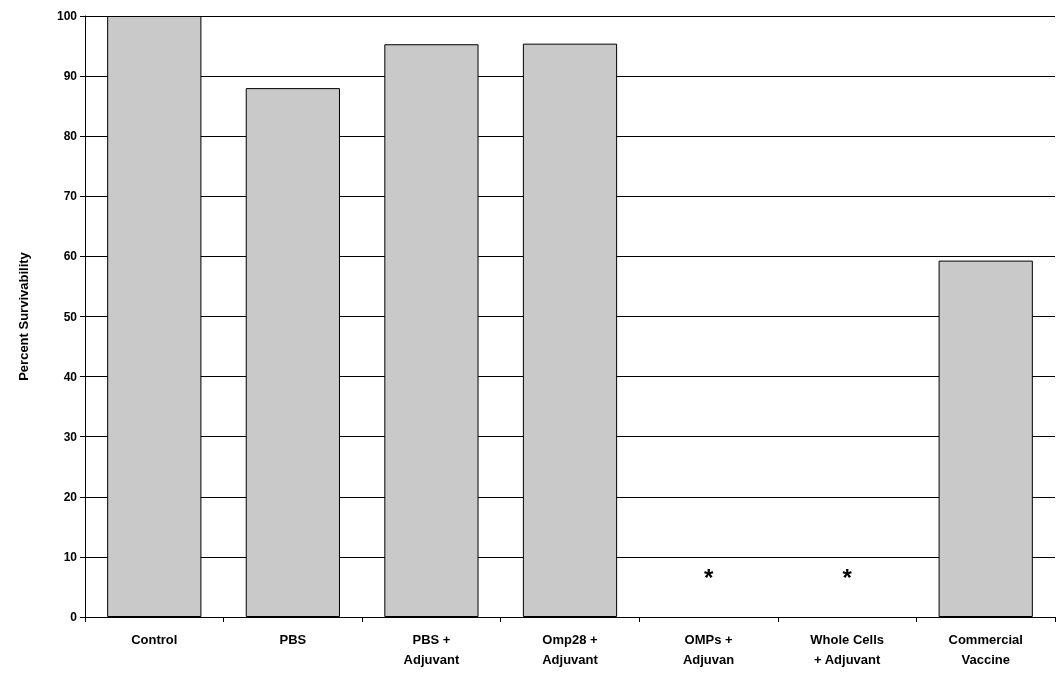 The height and width of the screenshot is (683, 1063). I want to click on y-tick-label: 100, so click(67, 16).